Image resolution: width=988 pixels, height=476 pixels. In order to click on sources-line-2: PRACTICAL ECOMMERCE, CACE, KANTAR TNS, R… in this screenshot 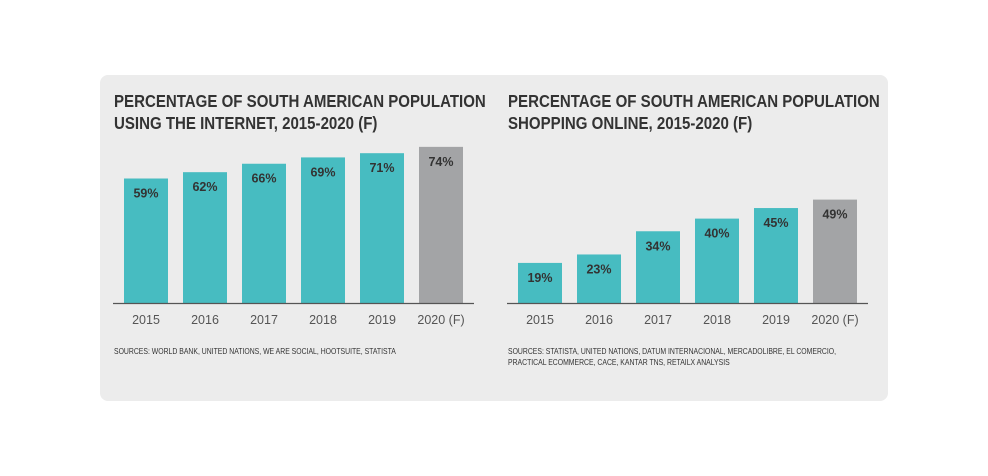, I will do `click(619, 362)`.